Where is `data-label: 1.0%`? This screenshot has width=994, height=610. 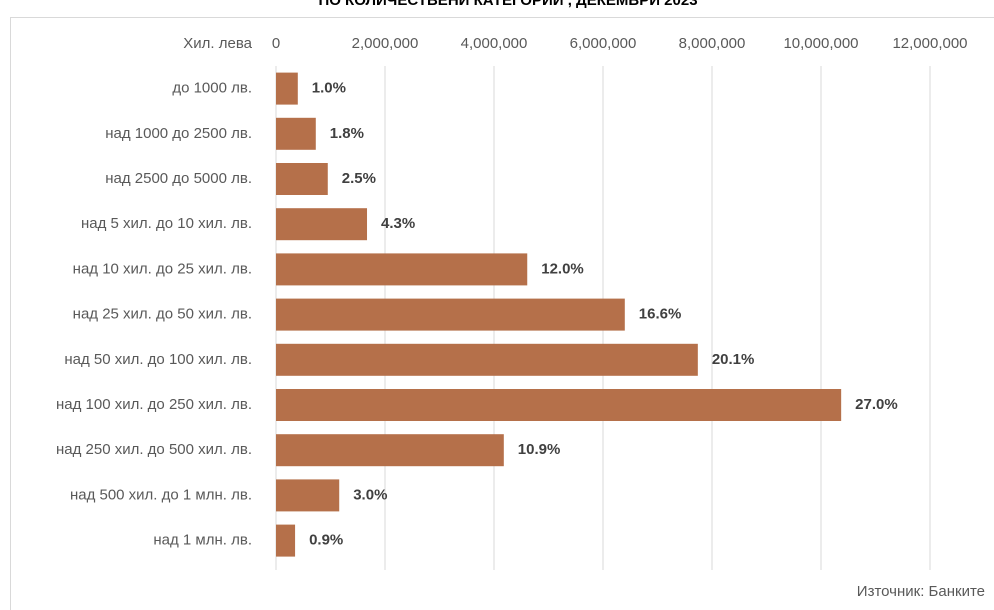 data-label: 1.0% is located at coordinates (329, 88).